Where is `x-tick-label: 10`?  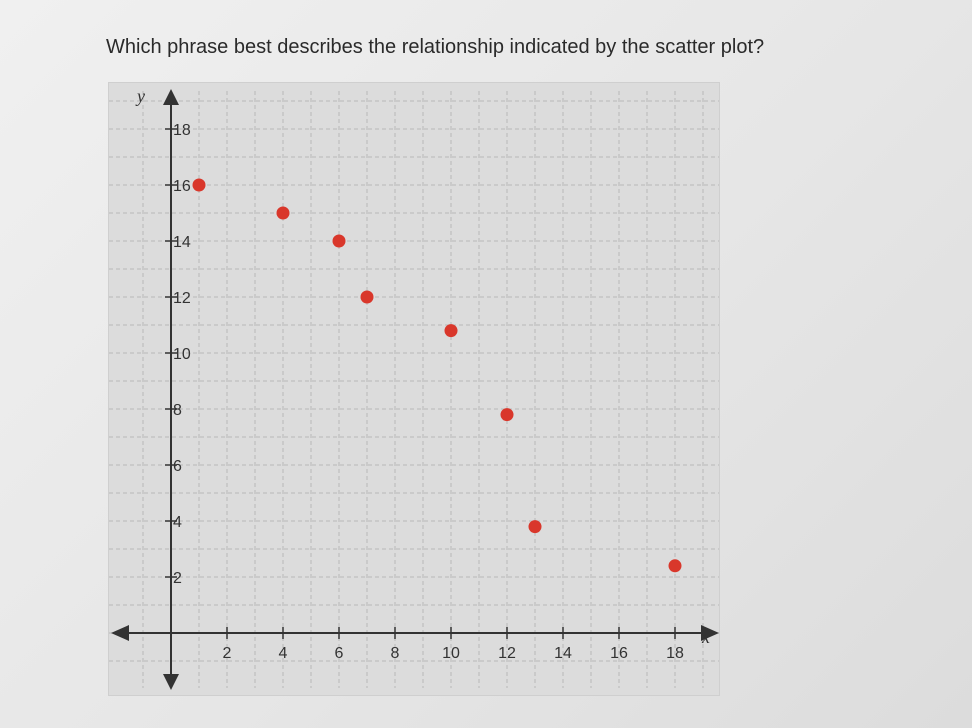 x-tick-label: 10 is located at coordinates (451, 653).